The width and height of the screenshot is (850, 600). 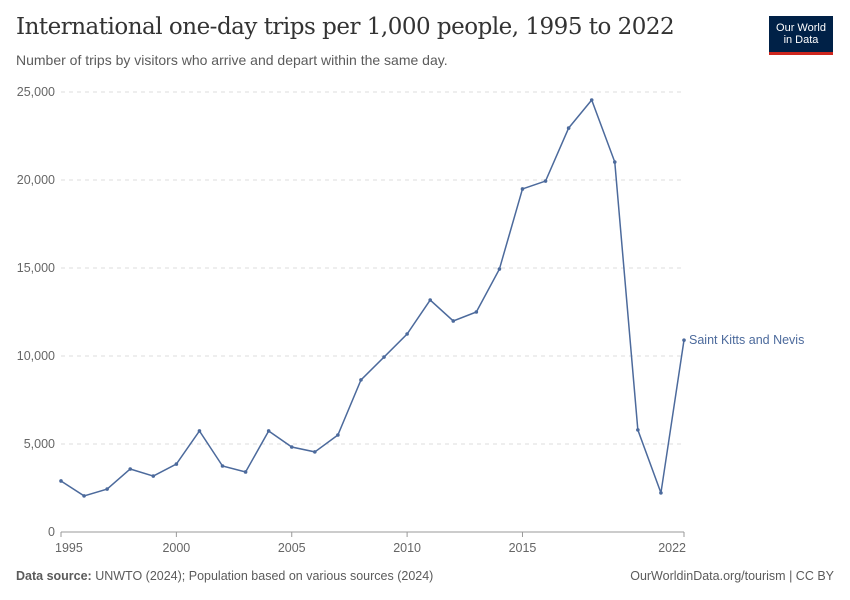 I want to click on series-label: Saint Kitts and Nevis, so click(x=746, y=340).